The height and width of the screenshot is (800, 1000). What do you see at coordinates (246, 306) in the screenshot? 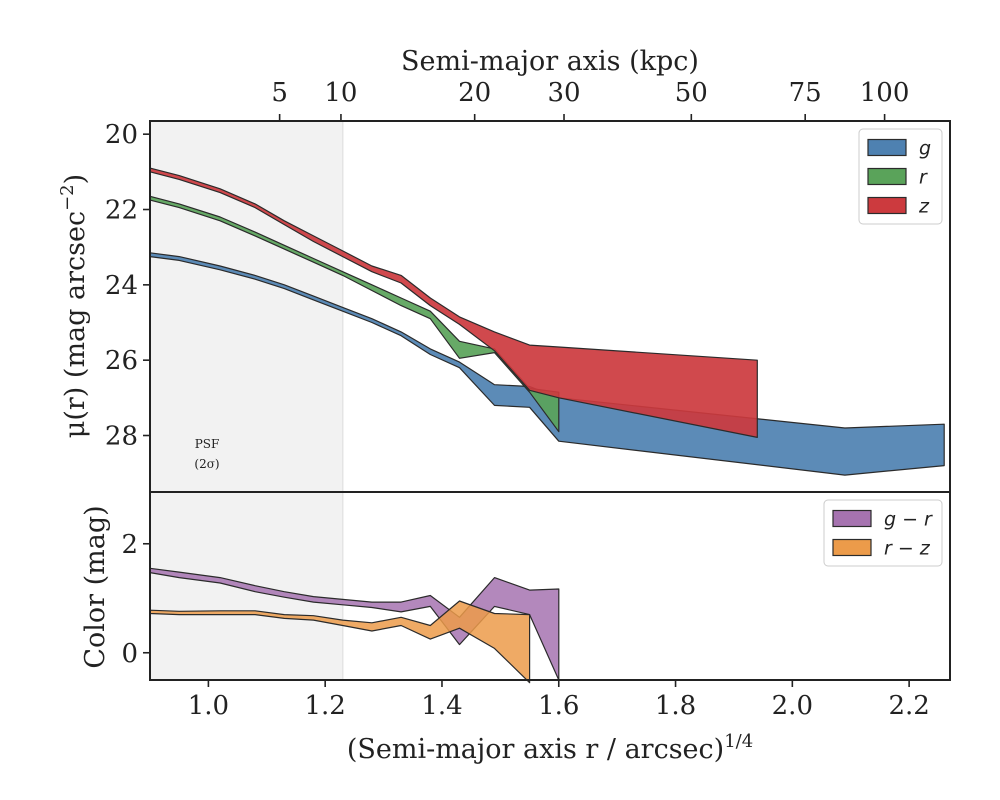
I see `top-panel-psf-shade` at bounding box center [246, 306].